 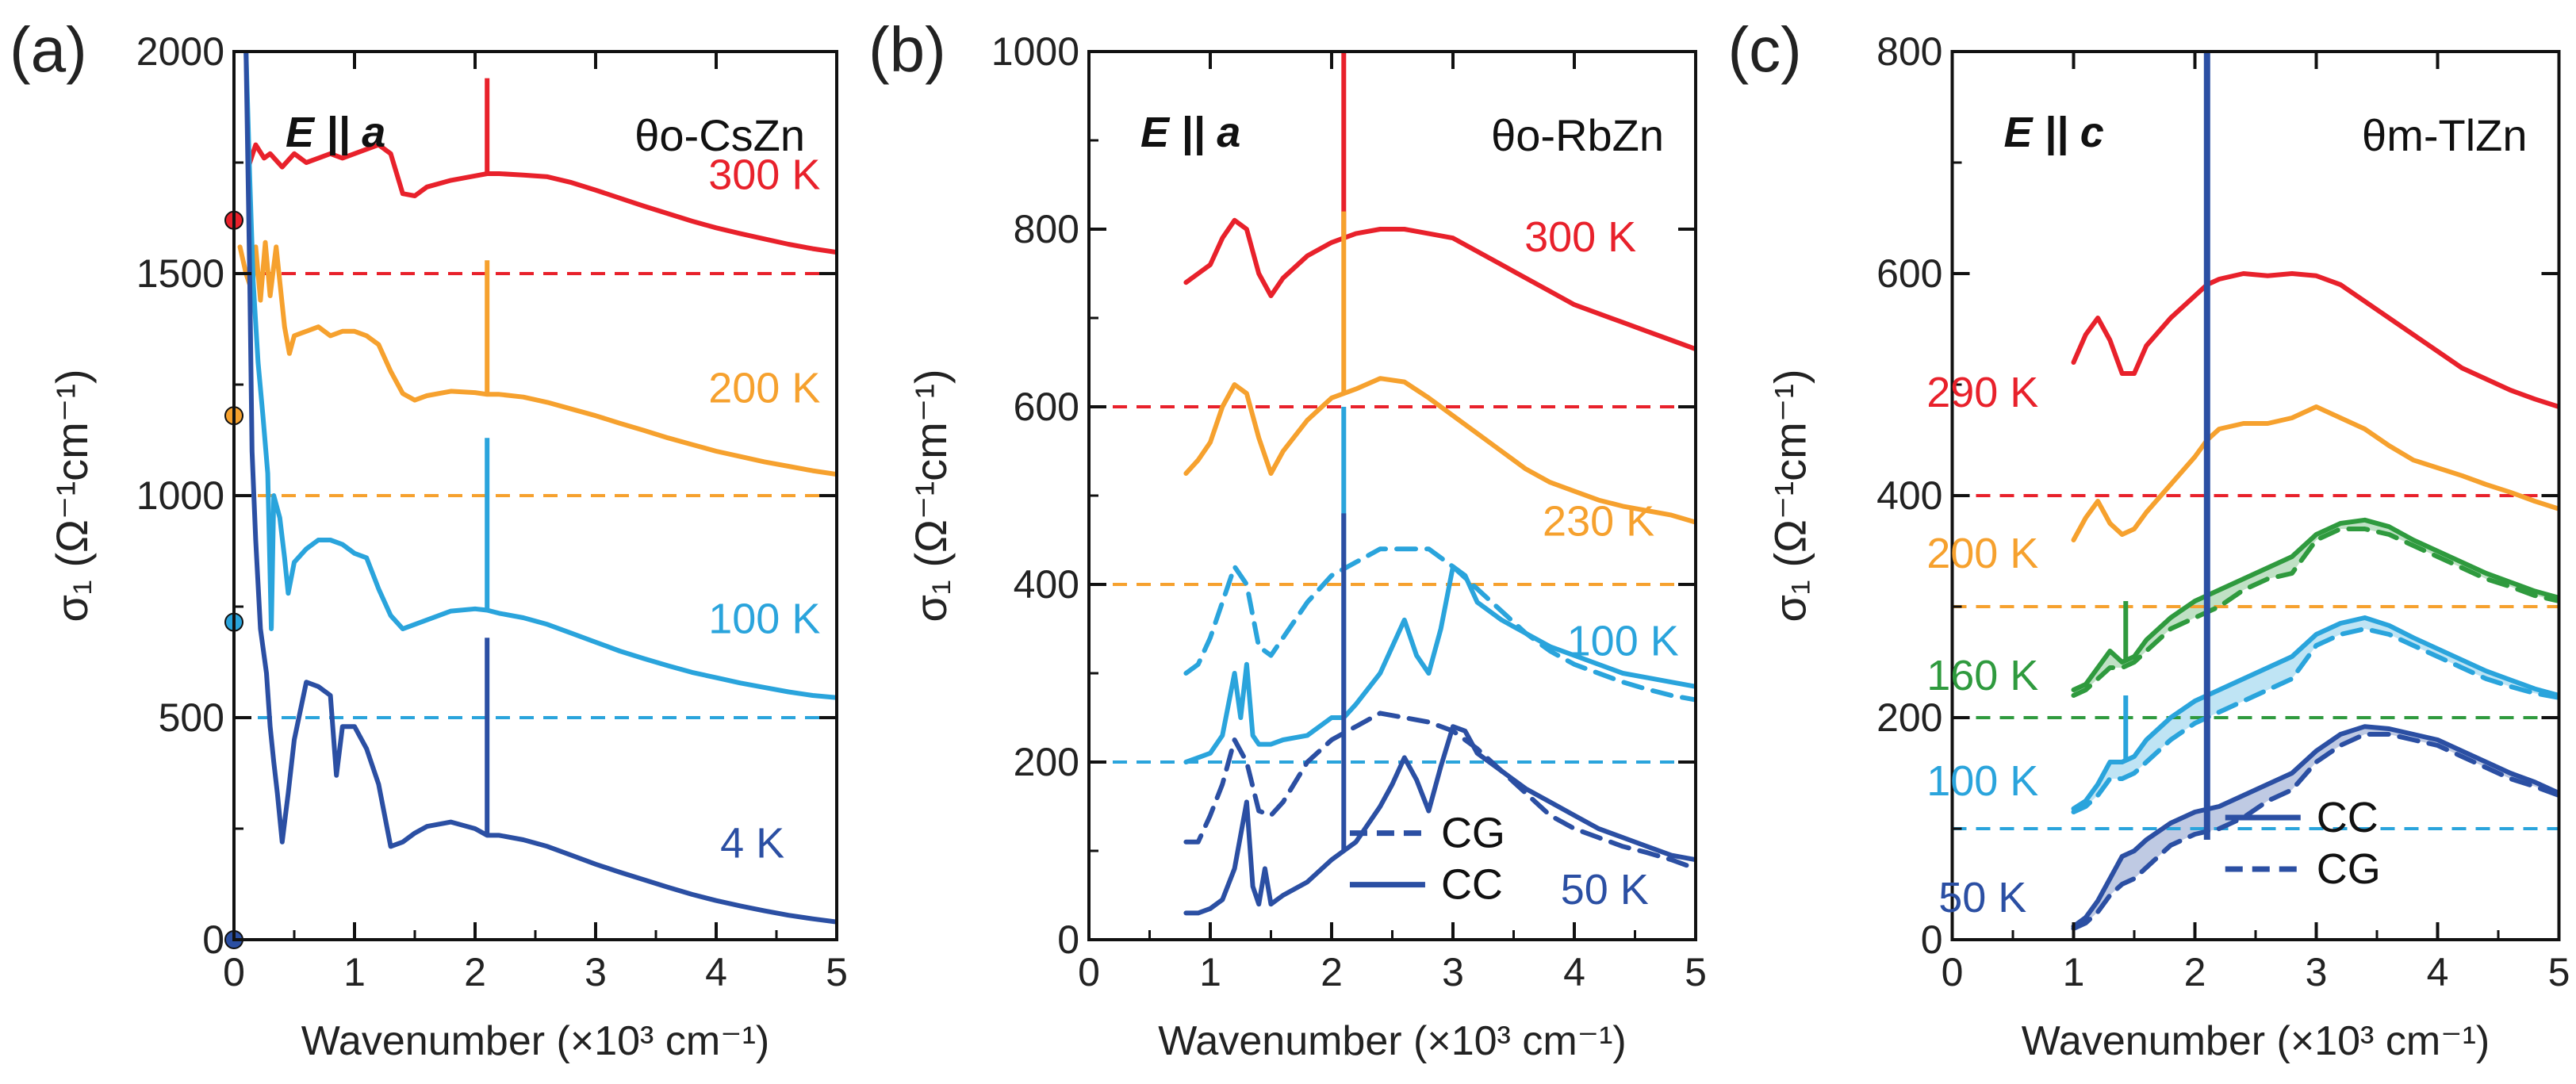 What do you see at coordinates (2315, 340) in the screenshot?
I see `series-line-290-k` at bounding box center [2315, 340].